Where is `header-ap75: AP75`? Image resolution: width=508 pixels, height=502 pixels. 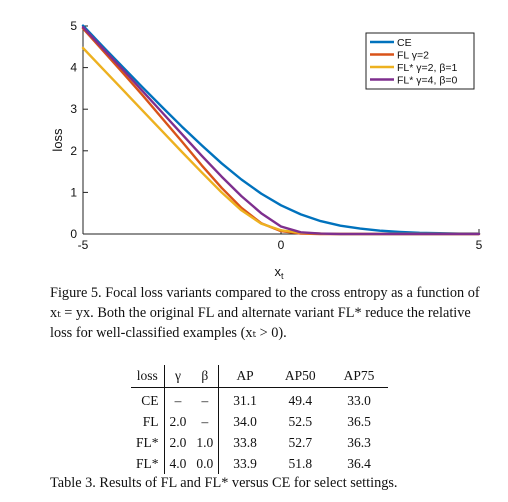 header-ap75: AP75 is located at coordinates (359, 376).